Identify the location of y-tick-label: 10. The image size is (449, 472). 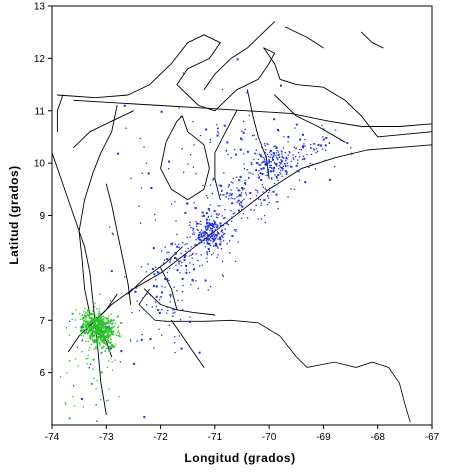
(40, 164).